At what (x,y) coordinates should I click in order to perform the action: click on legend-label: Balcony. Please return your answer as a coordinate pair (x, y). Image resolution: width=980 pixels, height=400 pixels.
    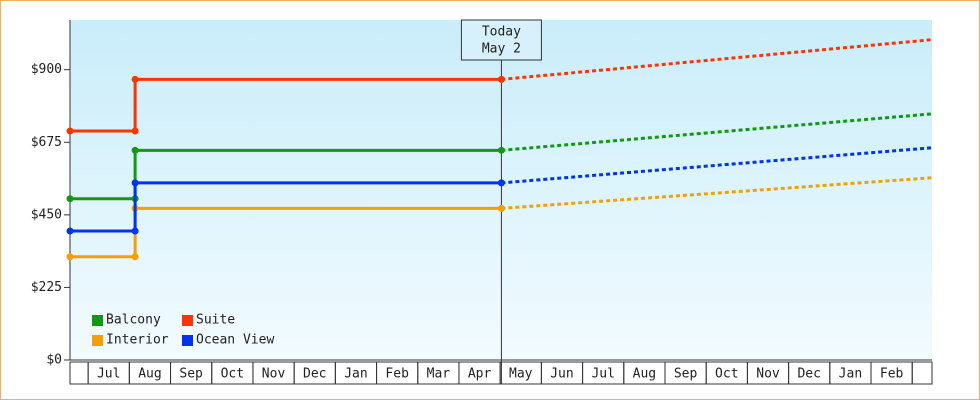
    Looking at the image, I should click on (133, 320).